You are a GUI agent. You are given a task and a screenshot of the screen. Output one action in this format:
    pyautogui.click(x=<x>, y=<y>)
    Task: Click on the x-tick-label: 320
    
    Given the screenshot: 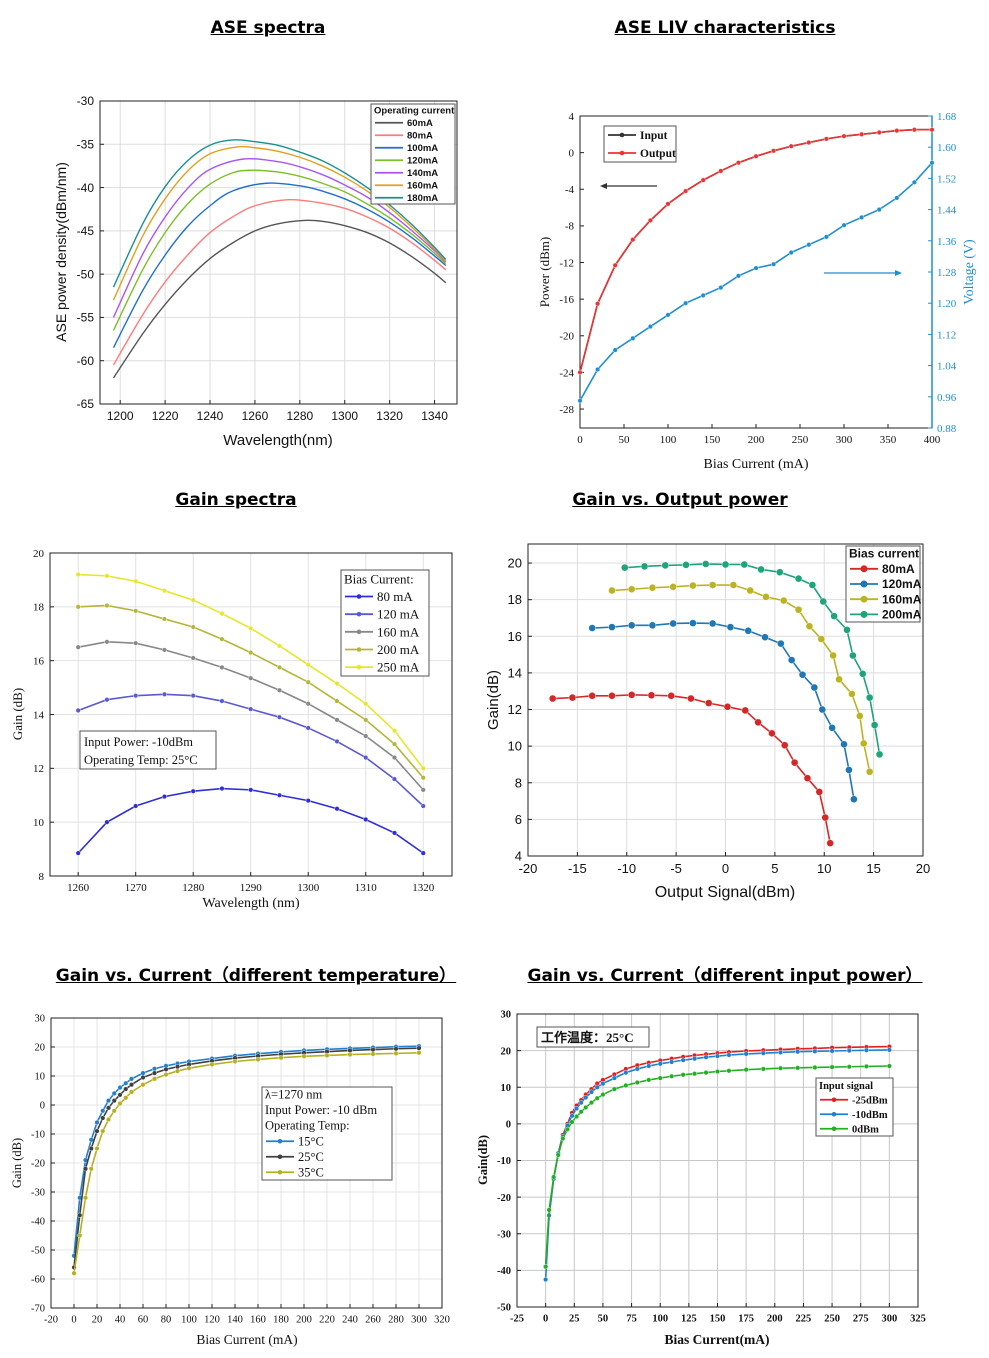 What is the action you would take?
    pyautogui.click(x=442, y=1320)
    